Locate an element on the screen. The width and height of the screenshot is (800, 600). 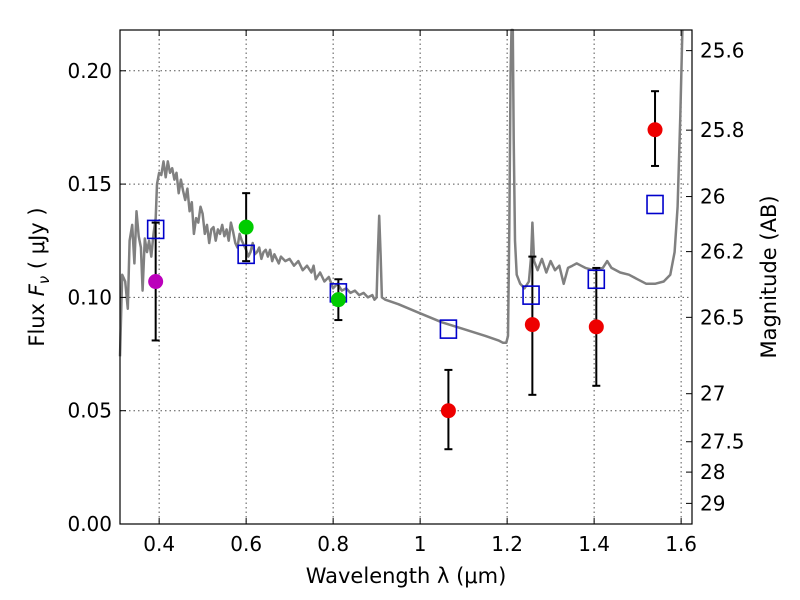
y-tick-label: 0.00 is located at coordinates (89, 524).